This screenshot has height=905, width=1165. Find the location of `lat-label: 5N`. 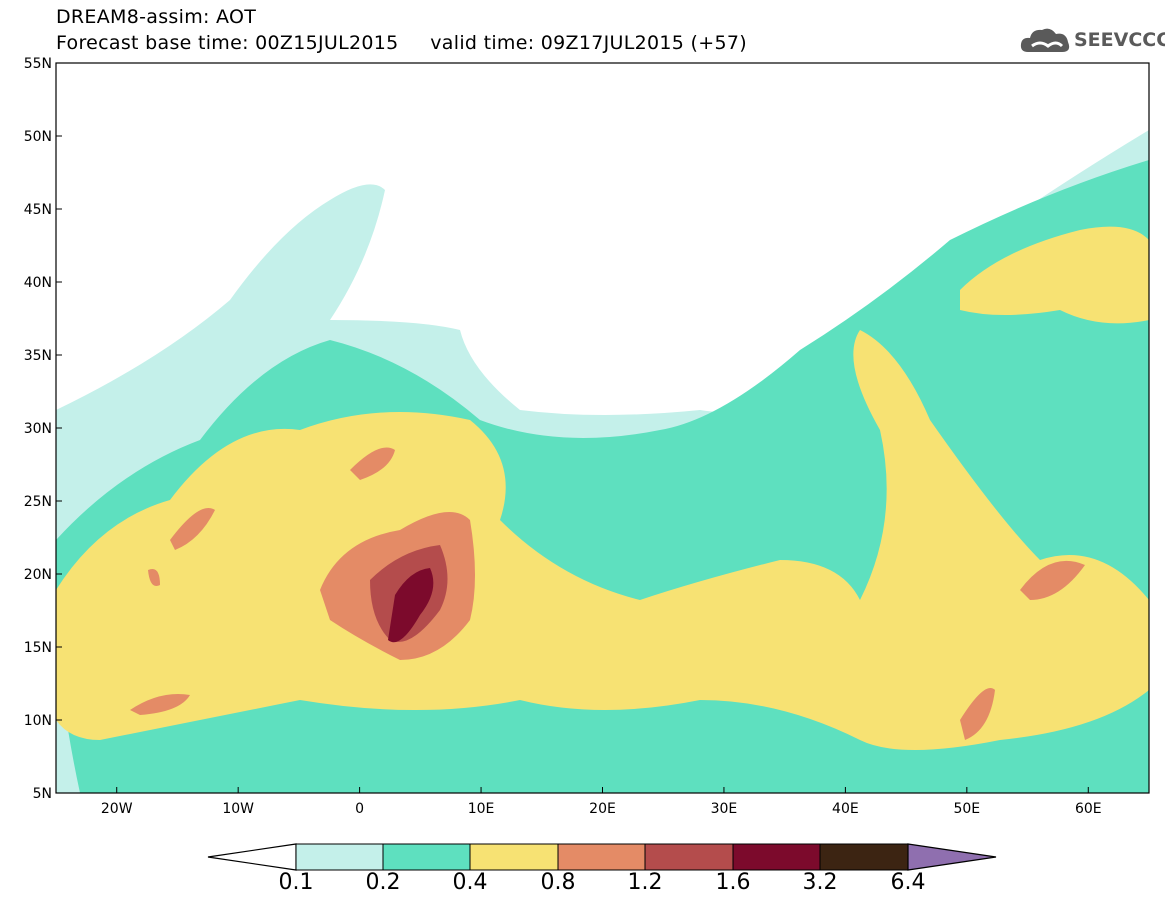

lat-label: 5N is located at coordinates (42, 794).